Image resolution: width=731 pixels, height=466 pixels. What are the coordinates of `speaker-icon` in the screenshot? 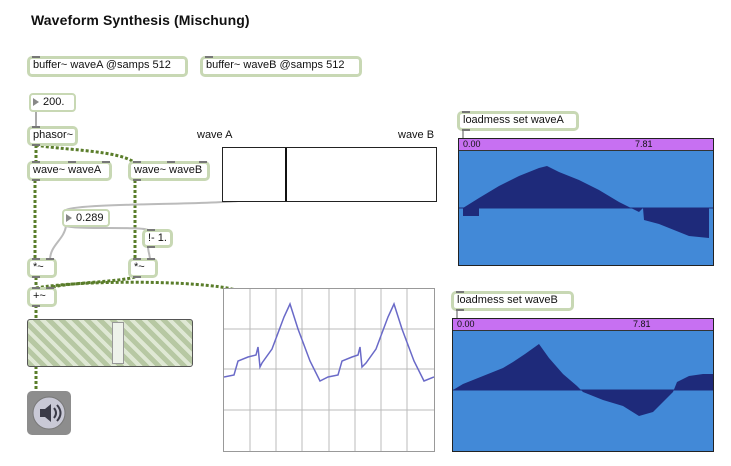 It's located at (49, 413).